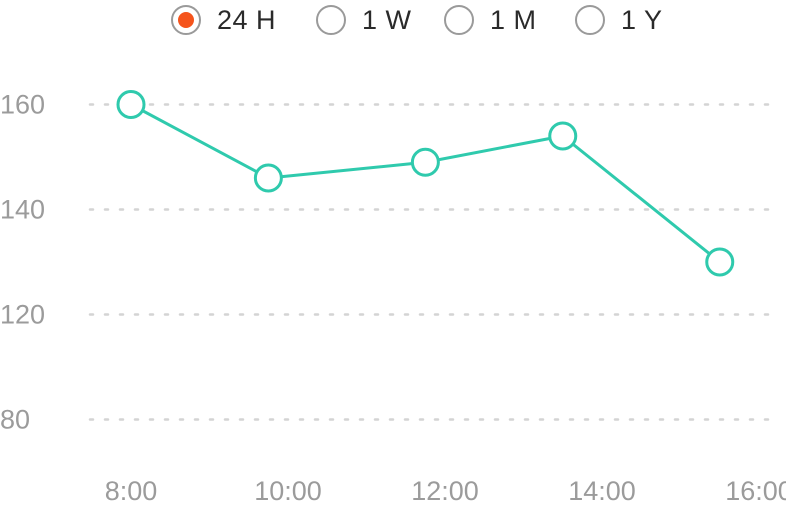 This screenshot has width=786, height=507. I want to click on range-option-label: 1 W, so click(387, 19).